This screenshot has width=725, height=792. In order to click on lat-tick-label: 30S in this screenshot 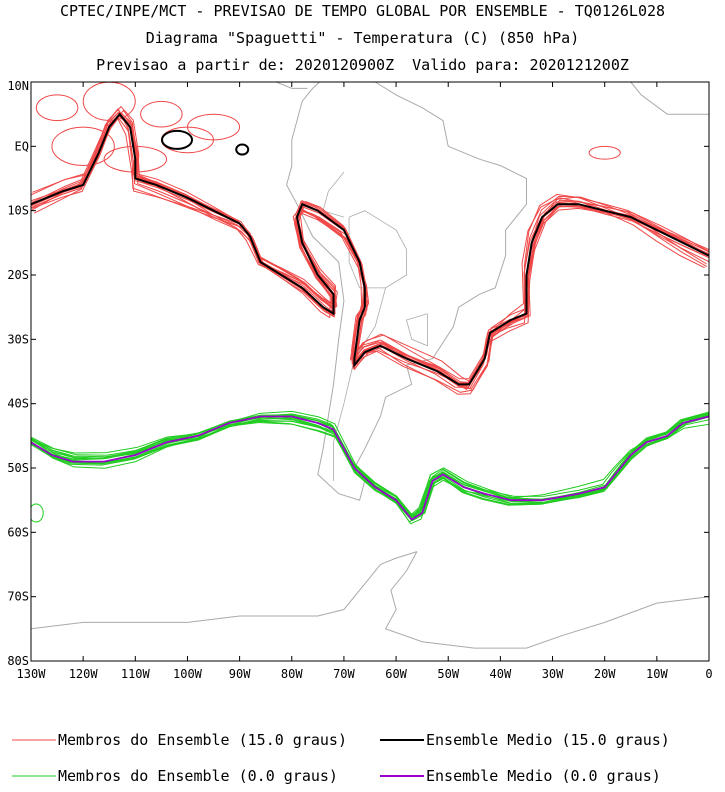, I will do `click(18, 339)`.